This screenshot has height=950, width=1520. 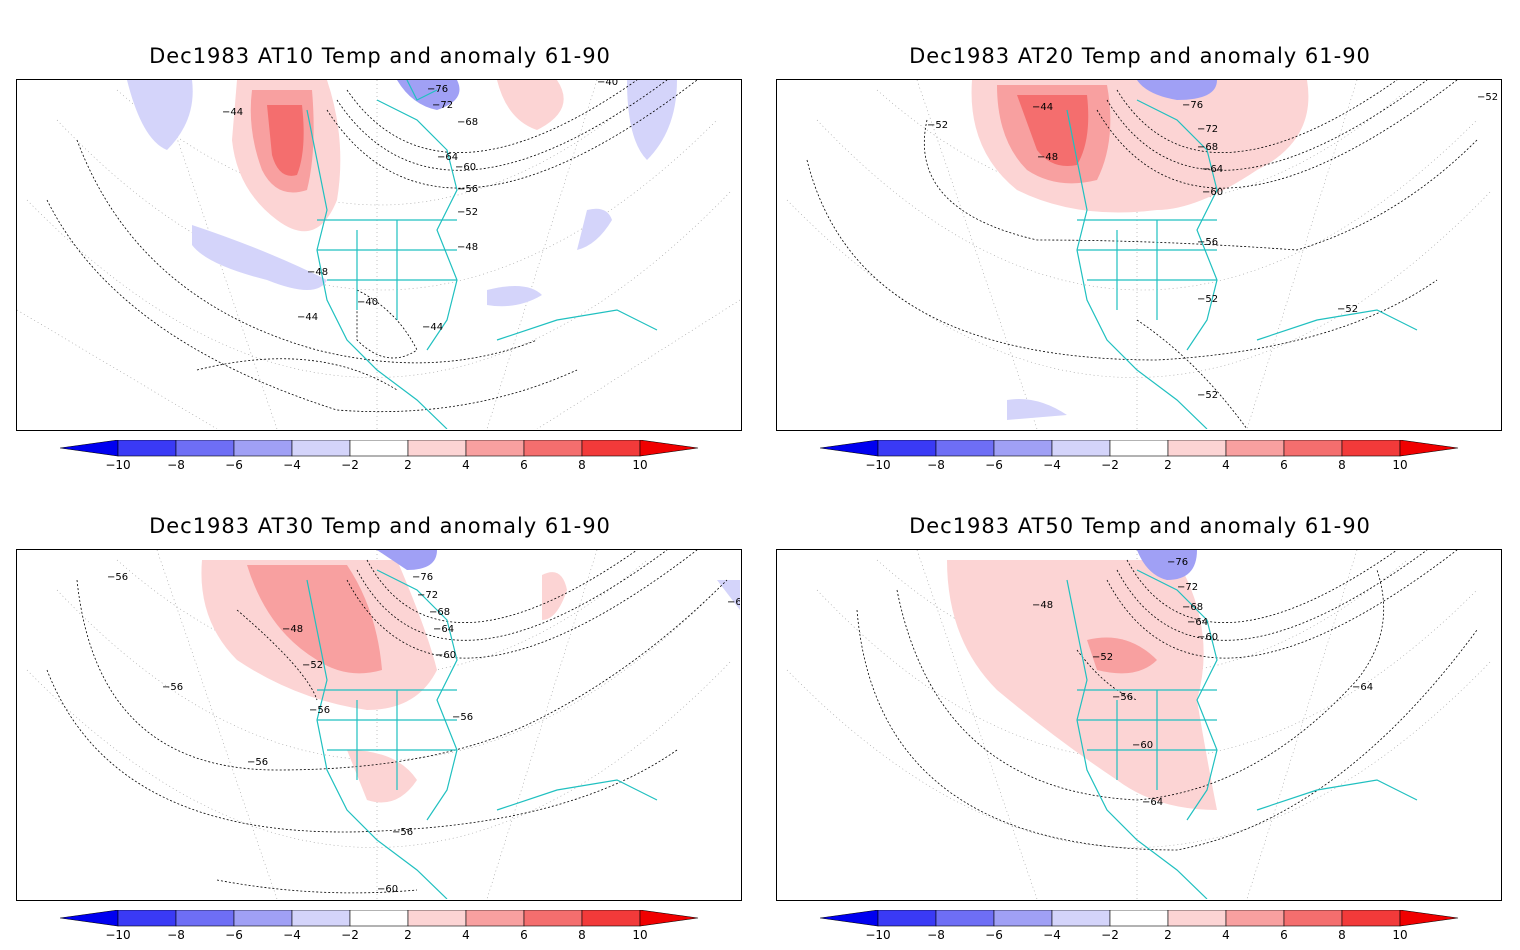 What do you see at coordinates (1140, 526) in the screenshot?
I see `panel-title: Dec1983 AT50 Temp and anomaly 61-90` at bounding box center [1140, 526].